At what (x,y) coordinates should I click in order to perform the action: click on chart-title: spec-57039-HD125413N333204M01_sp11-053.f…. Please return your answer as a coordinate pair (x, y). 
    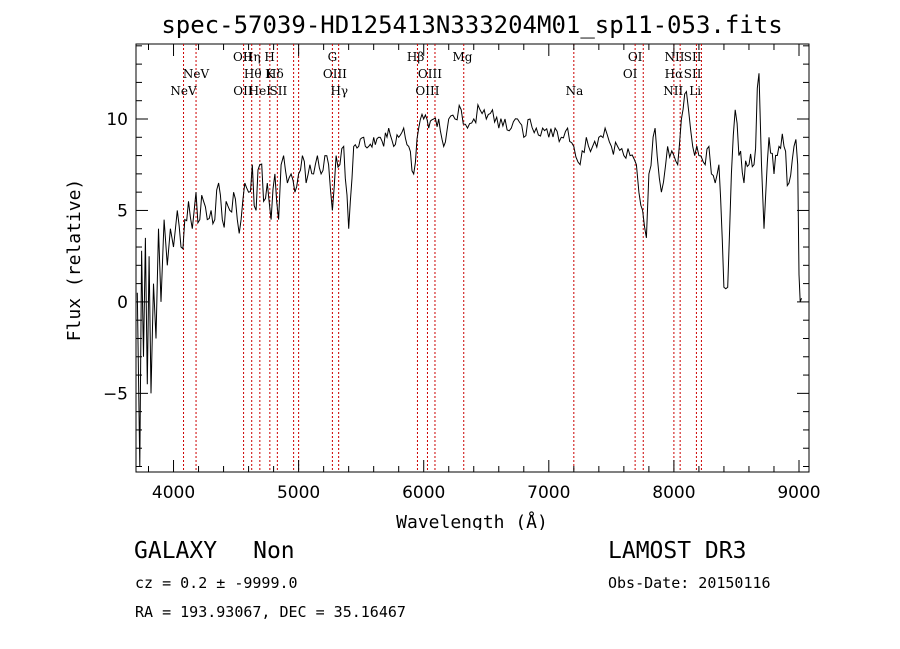
    Looking at the image, I should click on (471, 25).